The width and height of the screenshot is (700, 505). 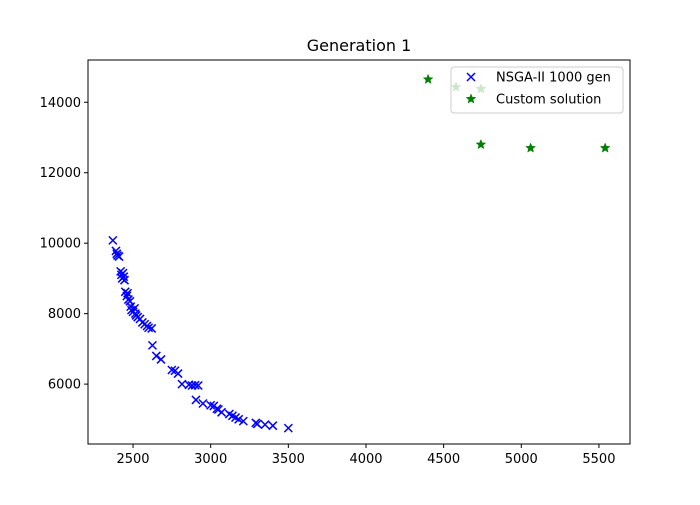 I want to click on y-tick-label: 14000, so click(x=60, y=103).